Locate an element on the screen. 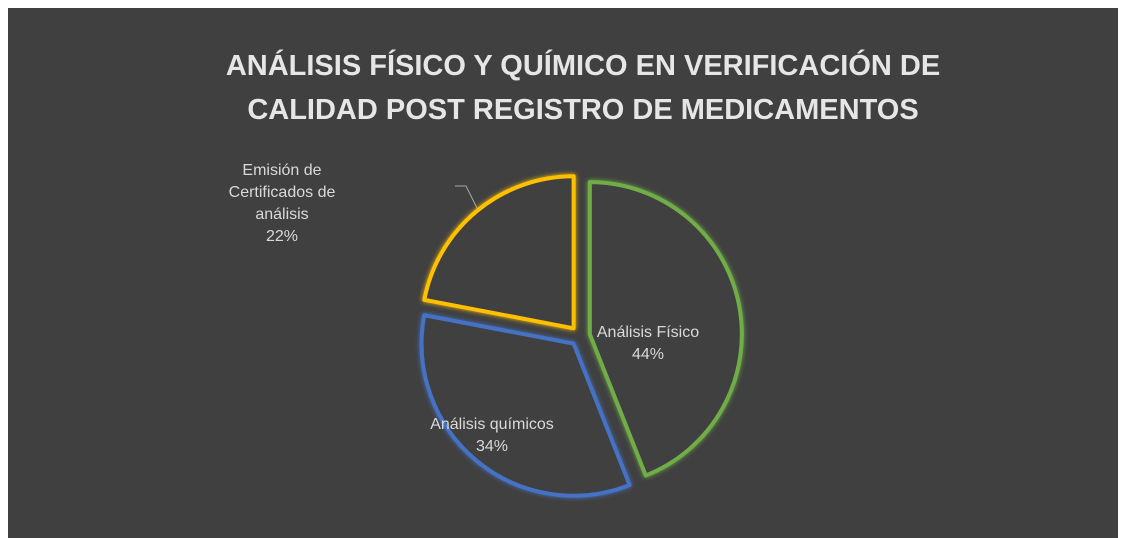 Image resolution: width=1124 pixels, height=538 pixels. data-label: Emisión de Certificados de análisis 22% is located at coordinates (282, 204).